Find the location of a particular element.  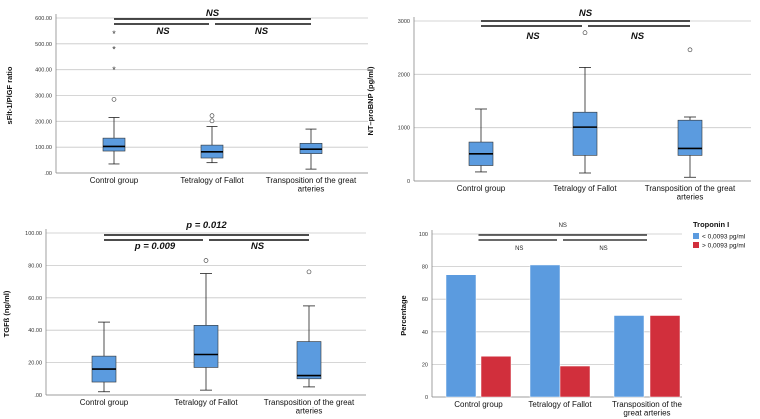

category-label: great arteries is located at coordinates (646, 413).